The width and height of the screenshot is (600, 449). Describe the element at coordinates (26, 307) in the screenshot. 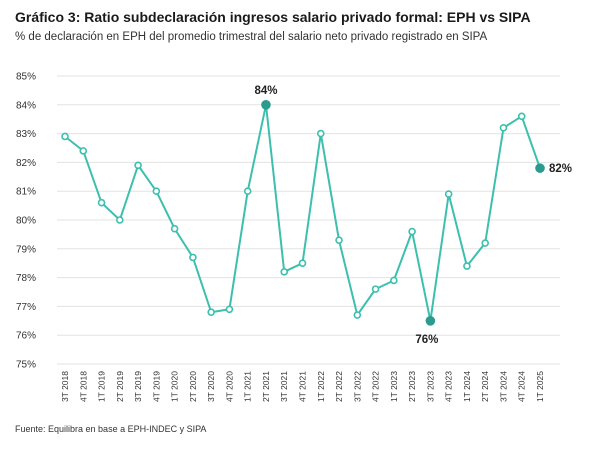

I see `y-tick-label: 77%` at that location.